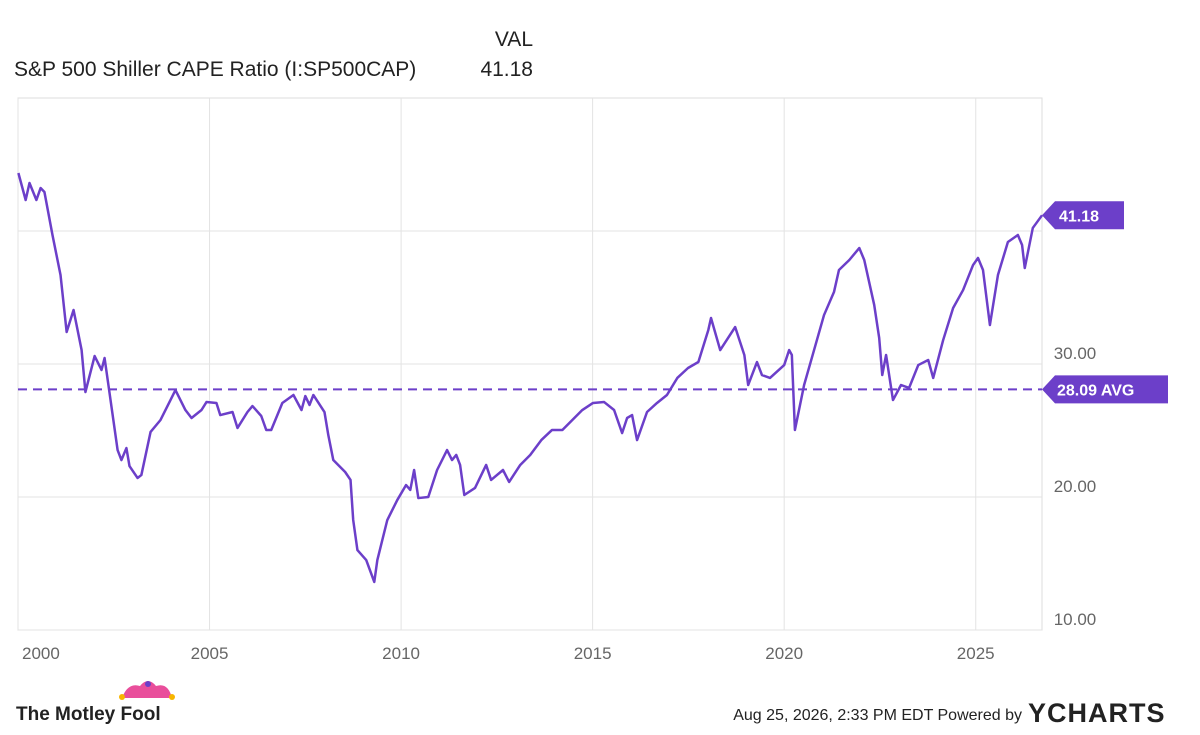  Describe the element at coordinates (401, 653) in the screenshot. I see `x-tick-label: 2010` at that location.